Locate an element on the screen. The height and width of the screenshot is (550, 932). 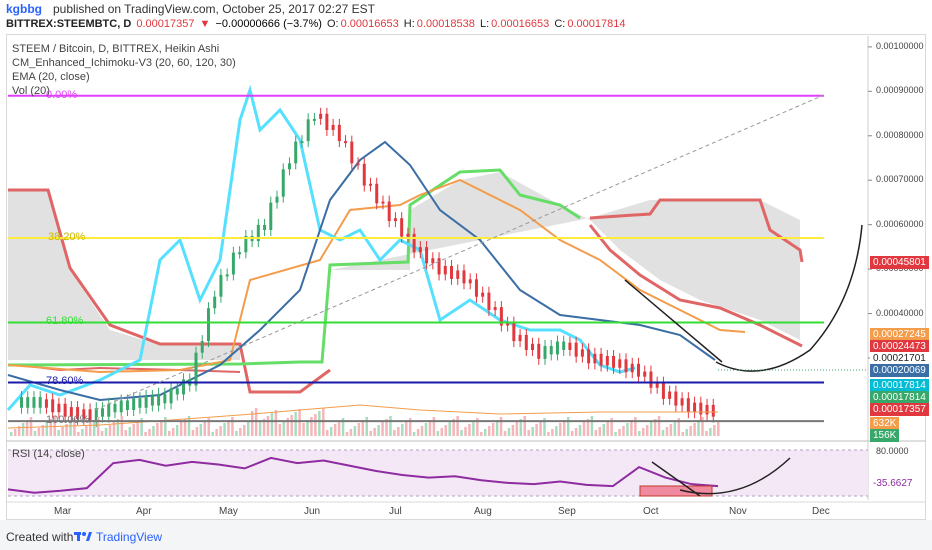
senkou-span-red-bottom is located at coordinates (695, 286).